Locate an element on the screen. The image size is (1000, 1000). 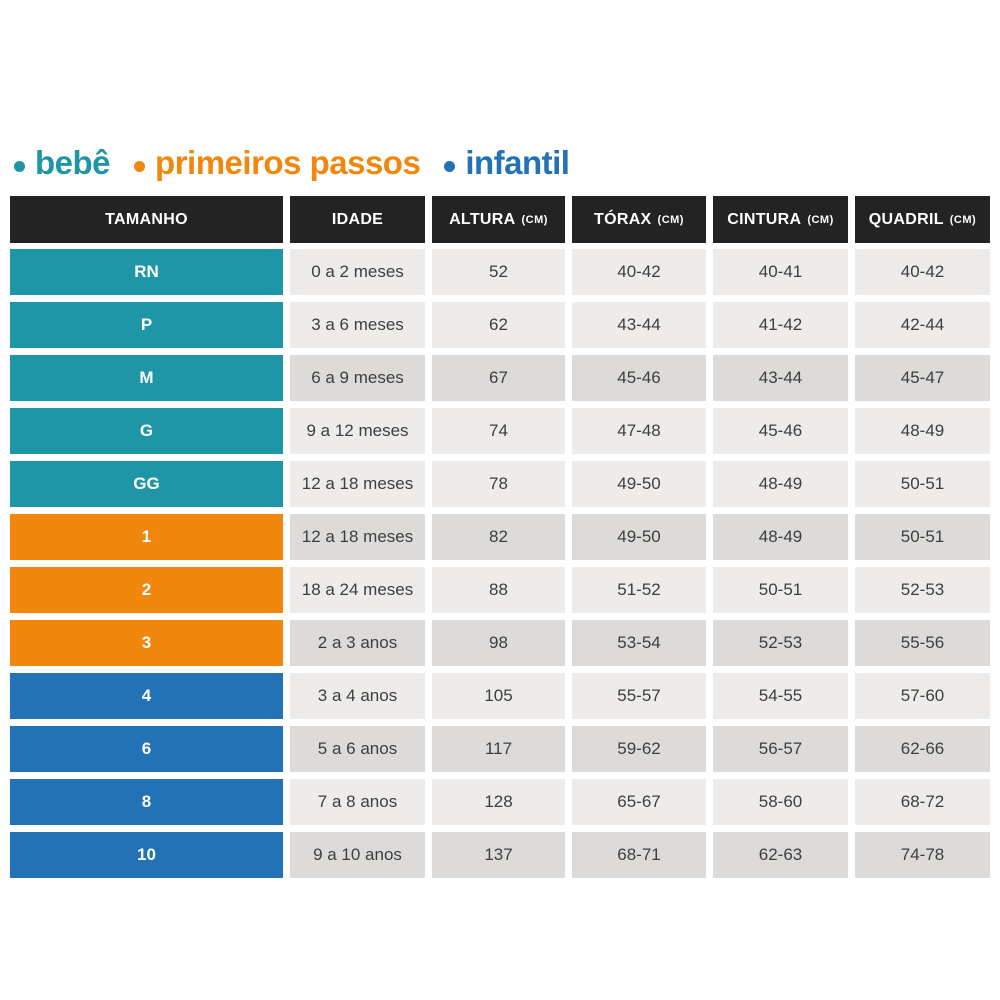
hip-cell: 62-66 is located at coordinates (922, 749).